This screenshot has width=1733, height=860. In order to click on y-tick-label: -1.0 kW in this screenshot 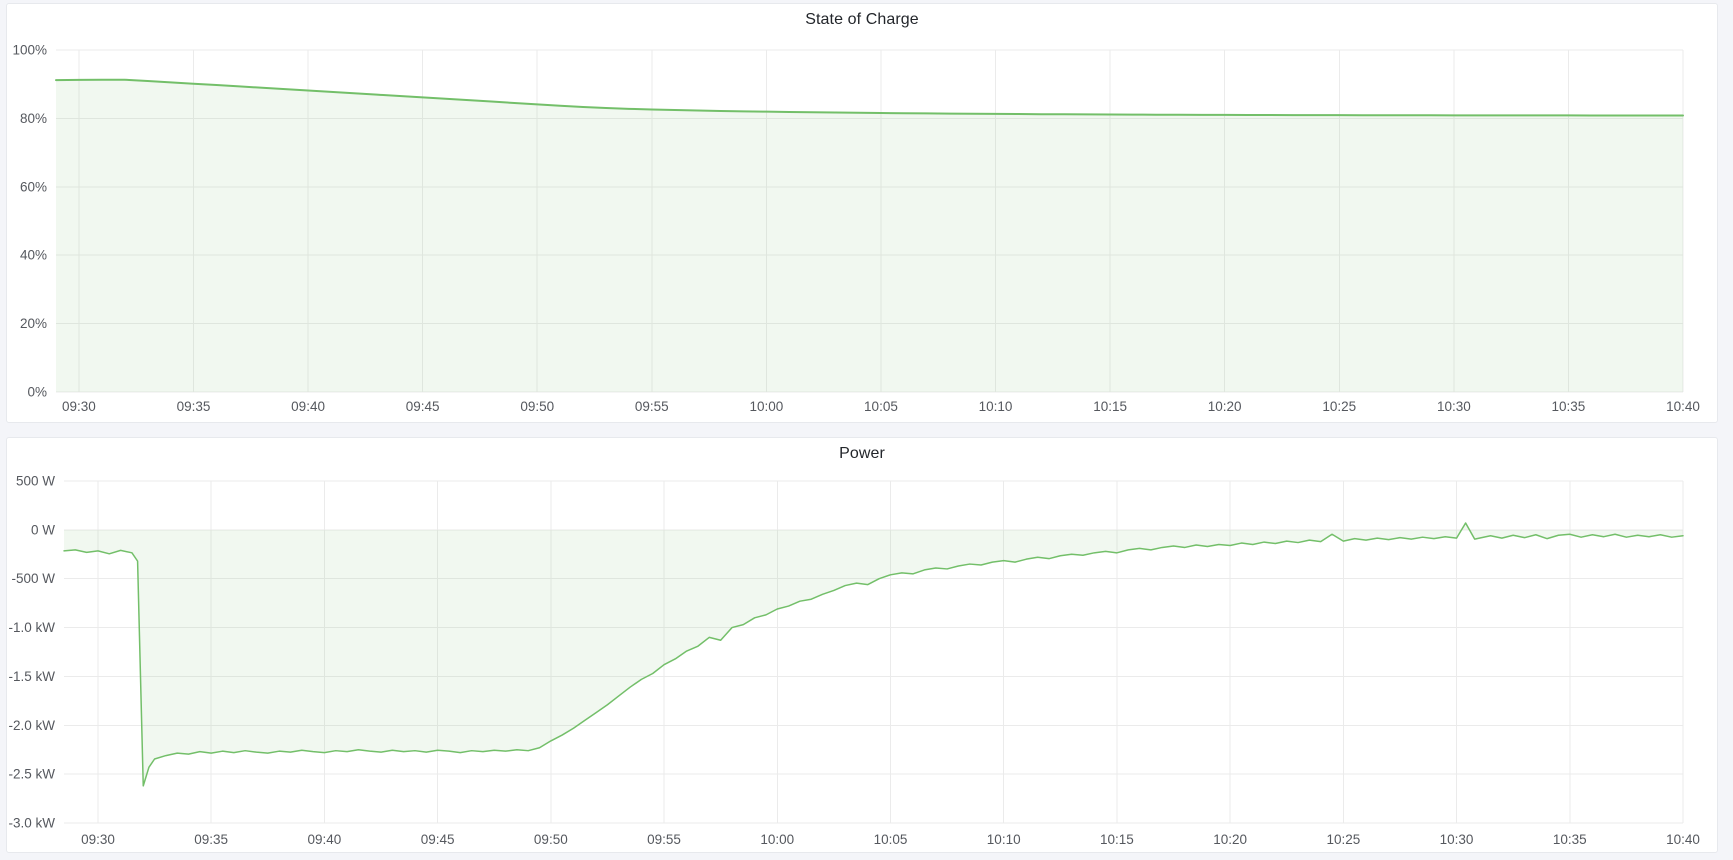, I will do `click(31, 627)`.